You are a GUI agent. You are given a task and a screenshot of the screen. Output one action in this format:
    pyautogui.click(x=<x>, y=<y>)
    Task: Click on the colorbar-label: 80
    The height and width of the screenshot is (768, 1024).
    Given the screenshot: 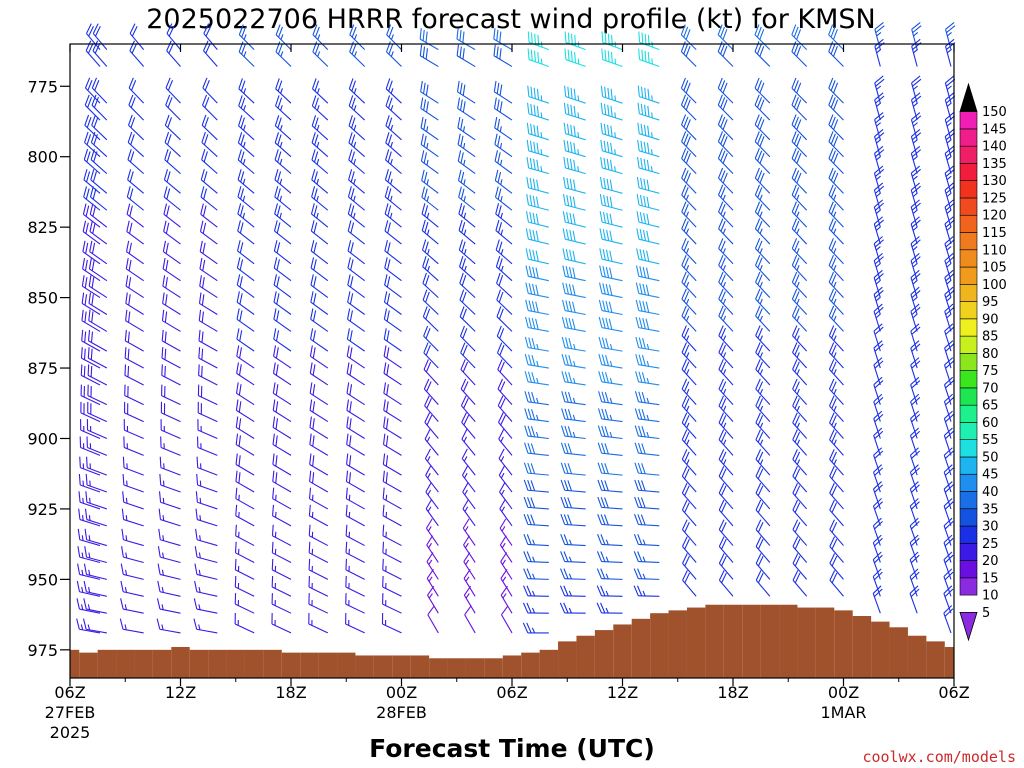 What is the action you would take?
    pyautogui.click(x=990, y=354)
    